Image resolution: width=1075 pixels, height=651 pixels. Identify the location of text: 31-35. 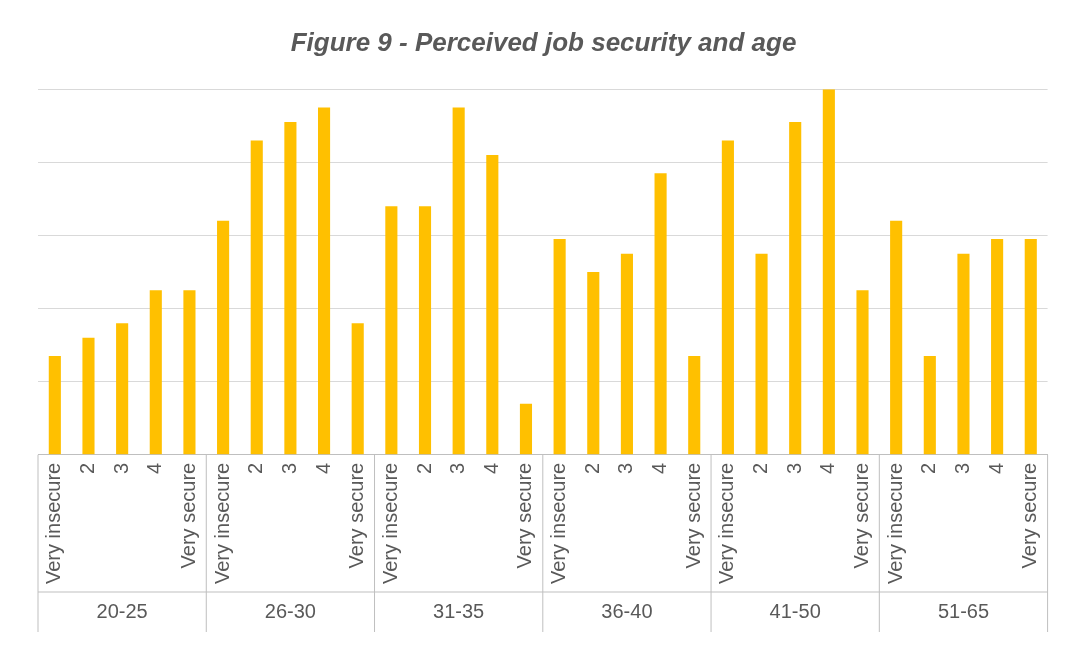
(459, 610).